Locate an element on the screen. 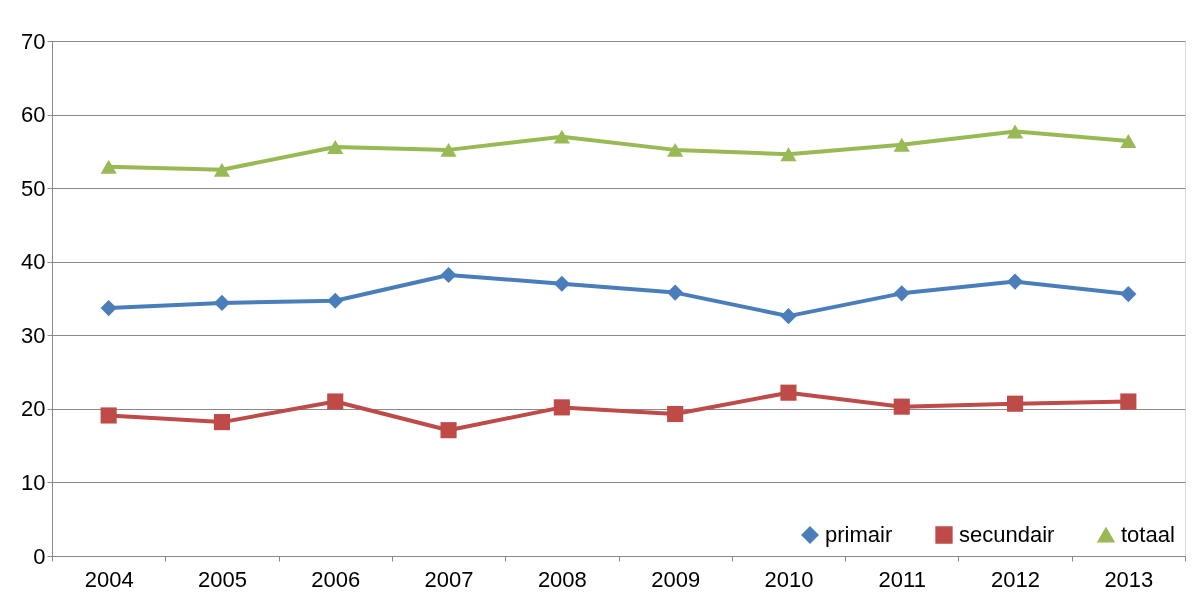 Image resolution: width=1196 pixels, height=600 pixels. x-tick-label: 2013 is located at coordinates (1129, 579).